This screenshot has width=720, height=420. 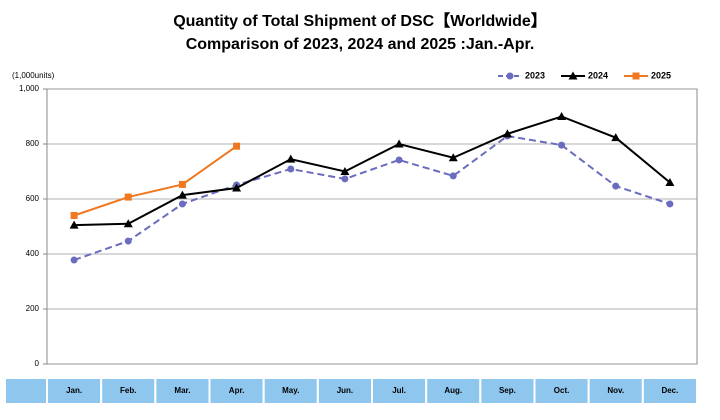 I want to click on x-tick-label: Sep., so click(x=507, y=390).